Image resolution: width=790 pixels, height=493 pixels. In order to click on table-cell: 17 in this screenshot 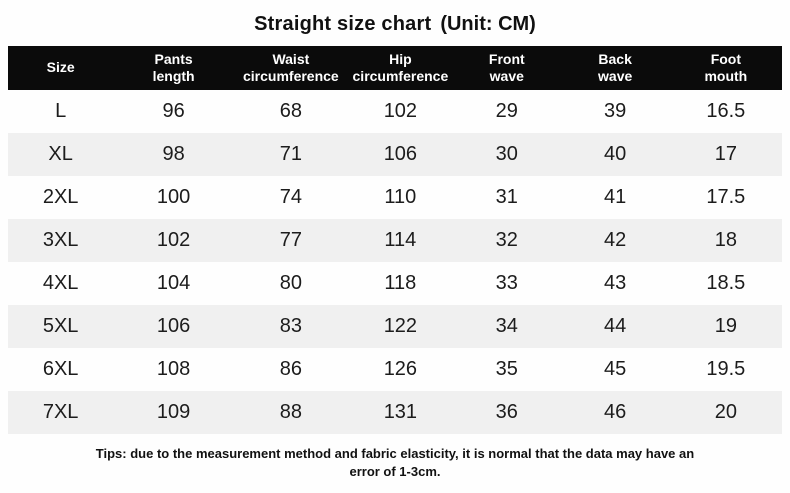, I will do `click(725, 154)`.